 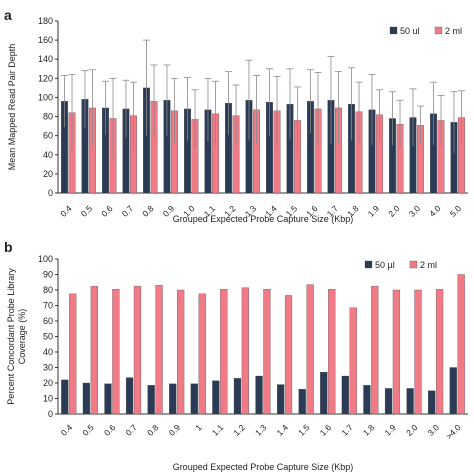 What do you see at coordinates (11, 336) in the screenshot?
I see `y-axis-title-line1: Percent Concordant Probe Library` at bounding box center [11, 336].